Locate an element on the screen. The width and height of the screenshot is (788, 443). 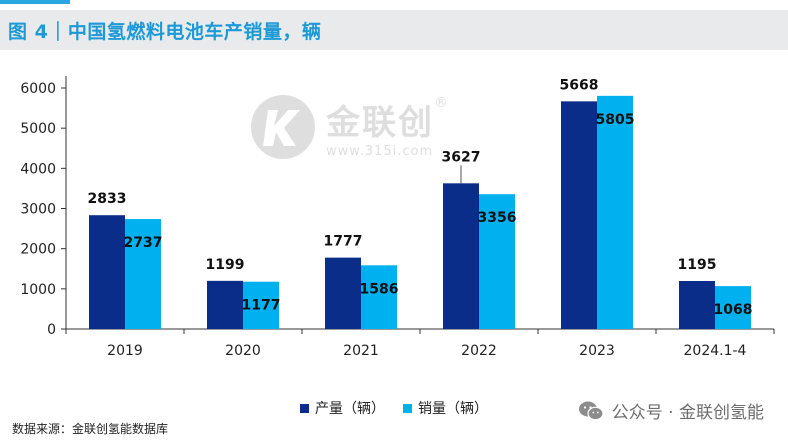
data-label-sales: 1068 is located at coordinates (733, 310).